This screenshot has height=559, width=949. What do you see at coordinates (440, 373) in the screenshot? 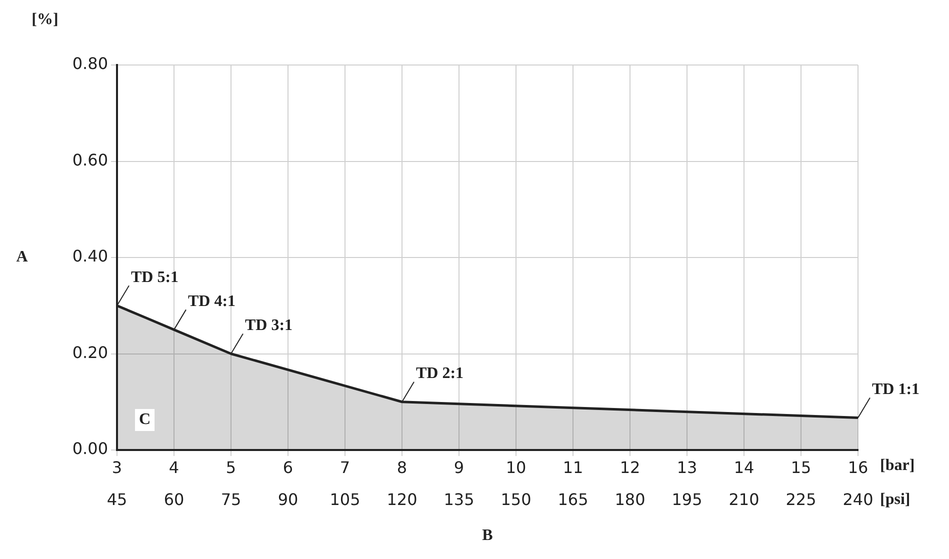
I see `annotation: TD 2:1` at bounding box center [440, 373].